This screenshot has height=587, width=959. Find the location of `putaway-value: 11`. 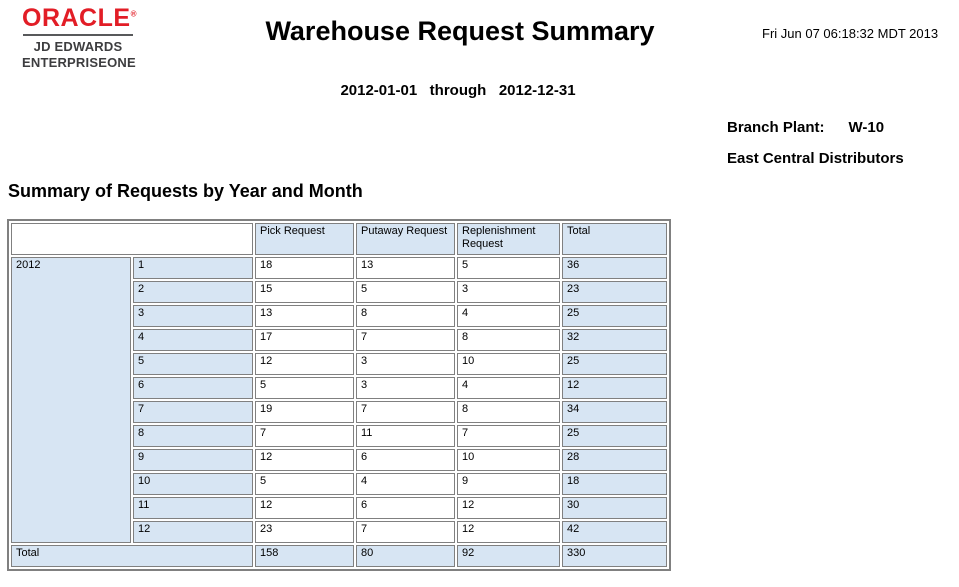

putaway-value: 11 is located at coordinates (405, 436).